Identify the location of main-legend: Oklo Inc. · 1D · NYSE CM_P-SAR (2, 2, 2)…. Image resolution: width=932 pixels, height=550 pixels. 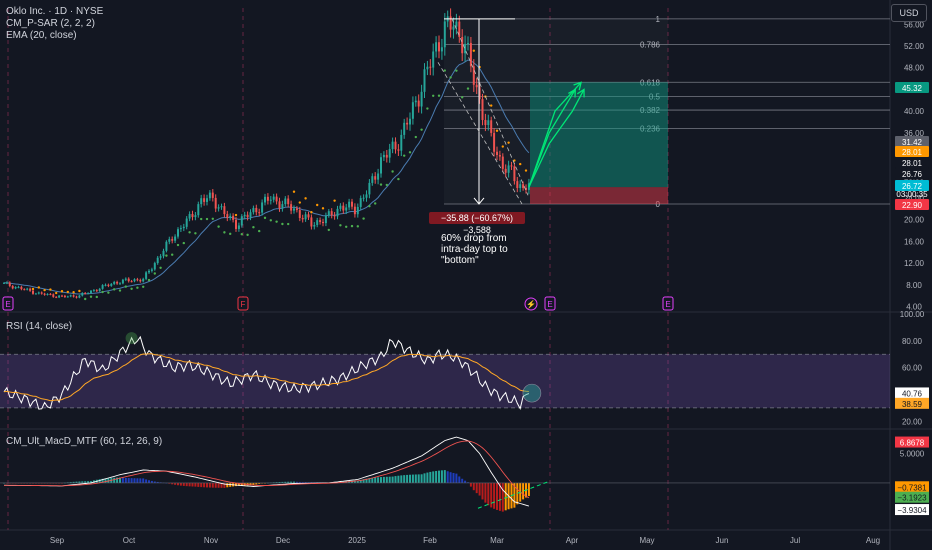
(54, 24).